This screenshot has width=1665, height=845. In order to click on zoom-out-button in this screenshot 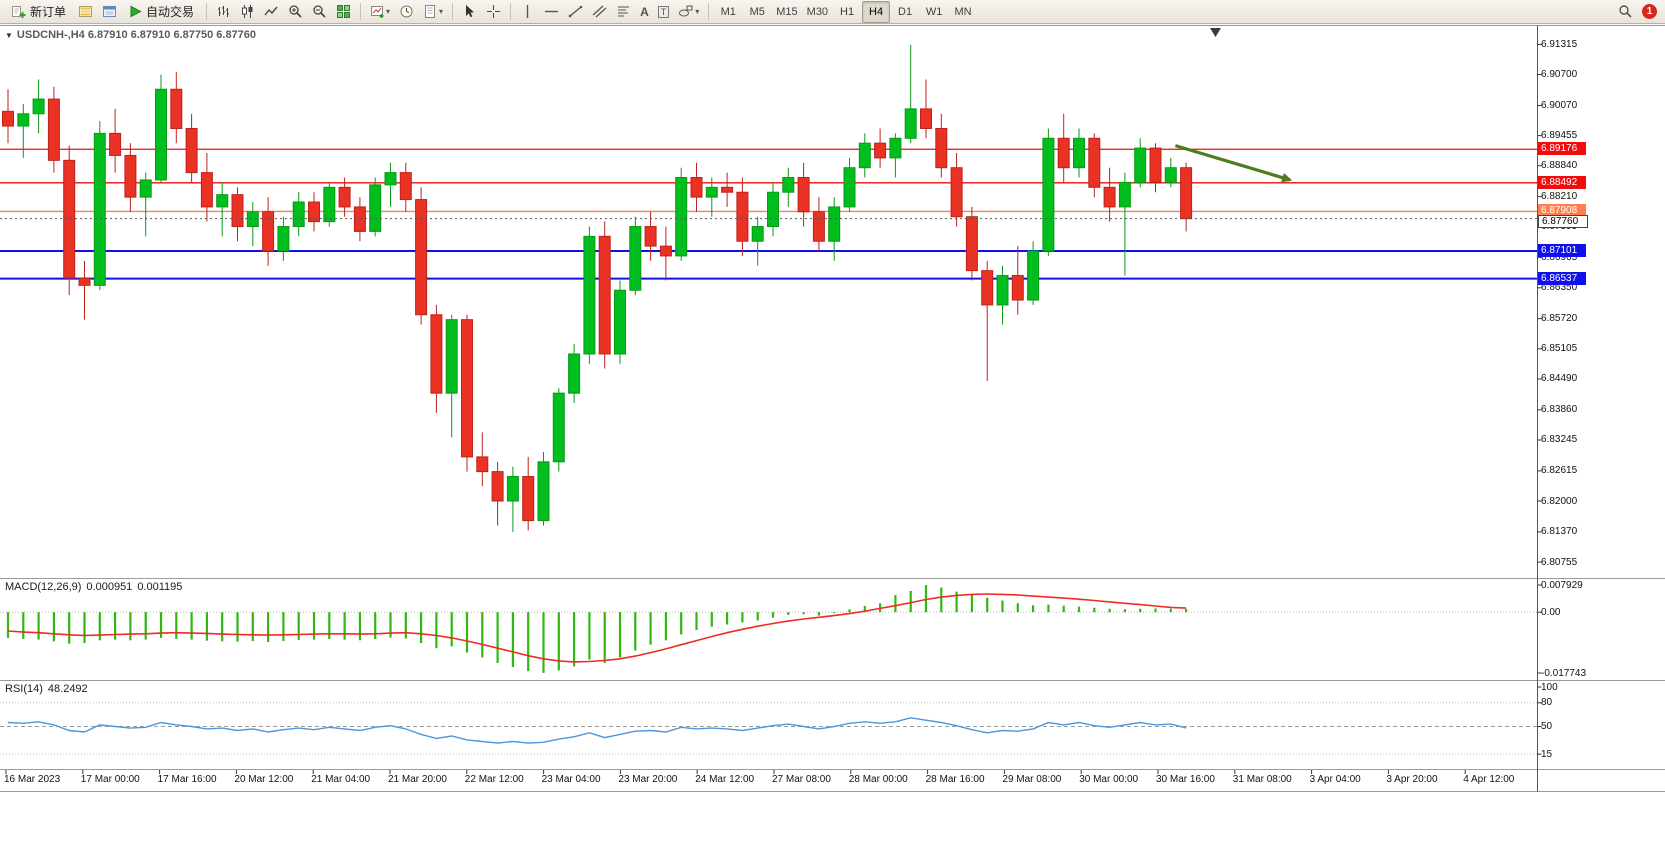, I will do `click(319, 12)`.